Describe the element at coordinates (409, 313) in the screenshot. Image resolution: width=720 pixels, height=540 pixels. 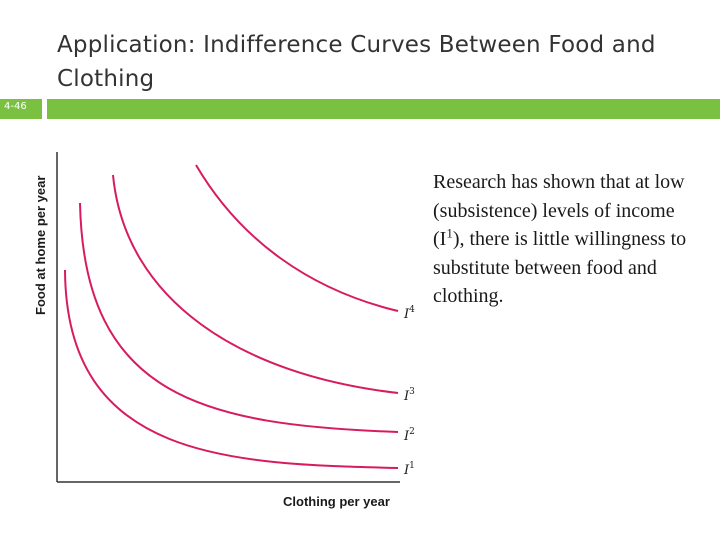
I see `curve-label-i4: I4` at that location.